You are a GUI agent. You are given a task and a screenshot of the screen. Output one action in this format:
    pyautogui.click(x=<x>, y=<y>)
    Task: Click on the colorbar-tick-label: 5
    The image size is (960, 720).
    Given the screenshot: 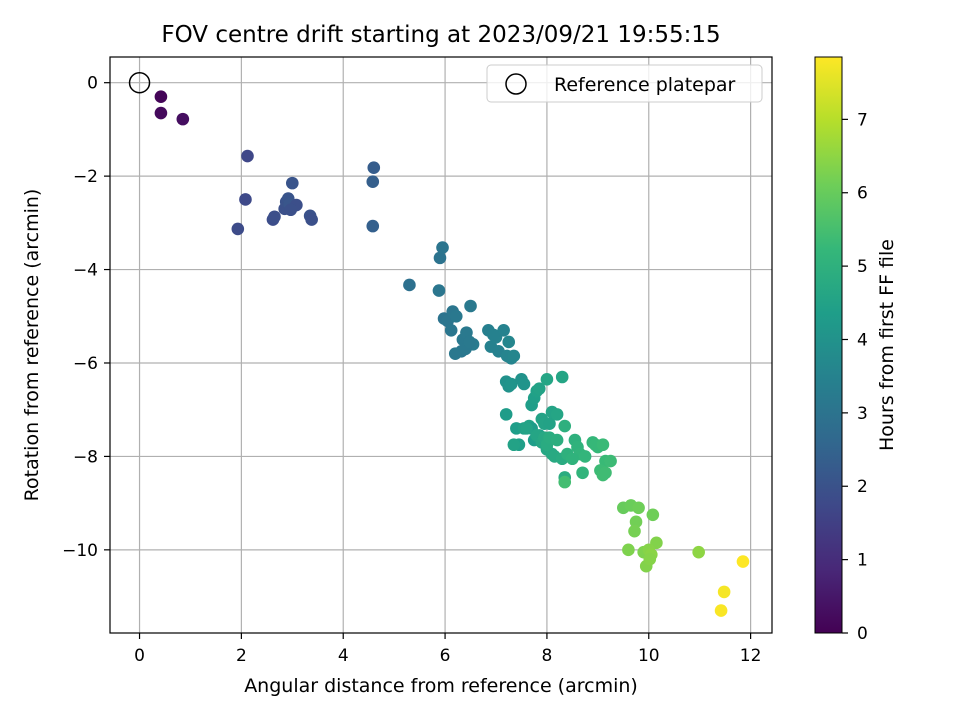 What is the action you would take?
    pyautogui.click(x=862, y=267)
    